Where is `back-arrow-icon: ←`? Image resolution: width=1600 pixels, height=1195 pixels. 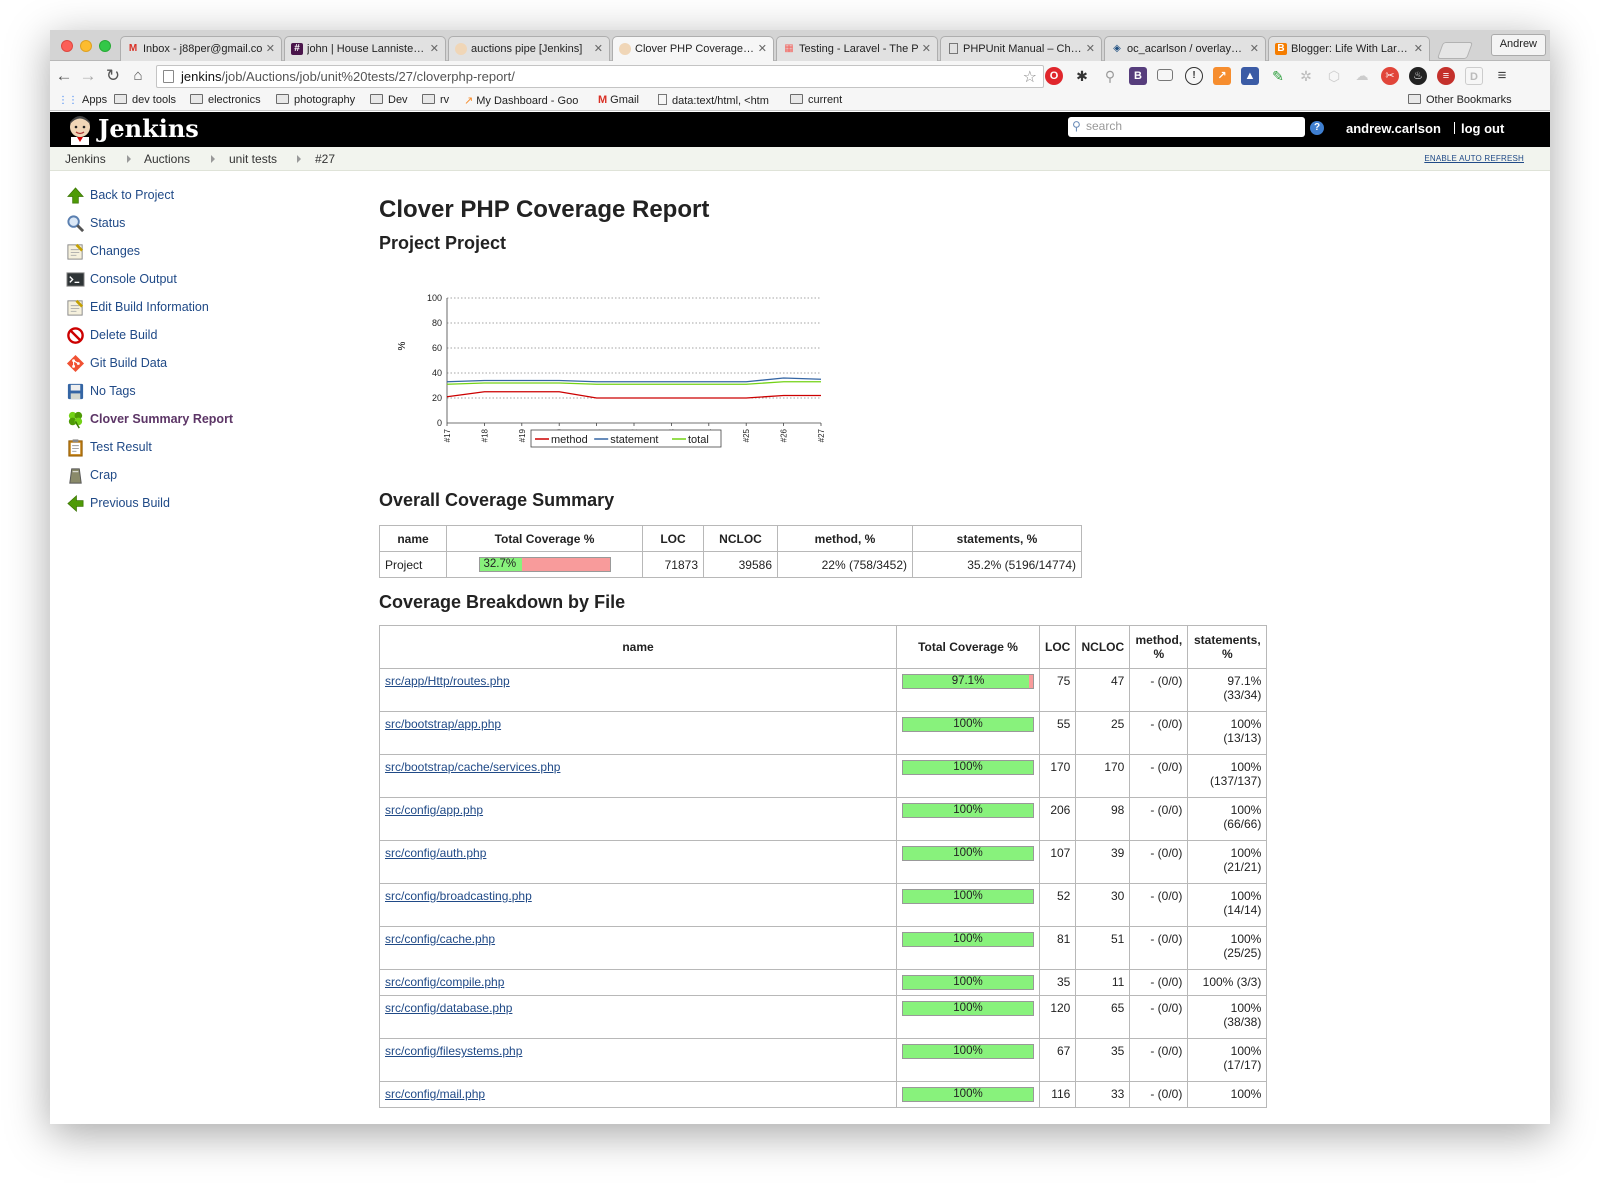 back-arrow-icon: ← is located at coordinates (64, 75).